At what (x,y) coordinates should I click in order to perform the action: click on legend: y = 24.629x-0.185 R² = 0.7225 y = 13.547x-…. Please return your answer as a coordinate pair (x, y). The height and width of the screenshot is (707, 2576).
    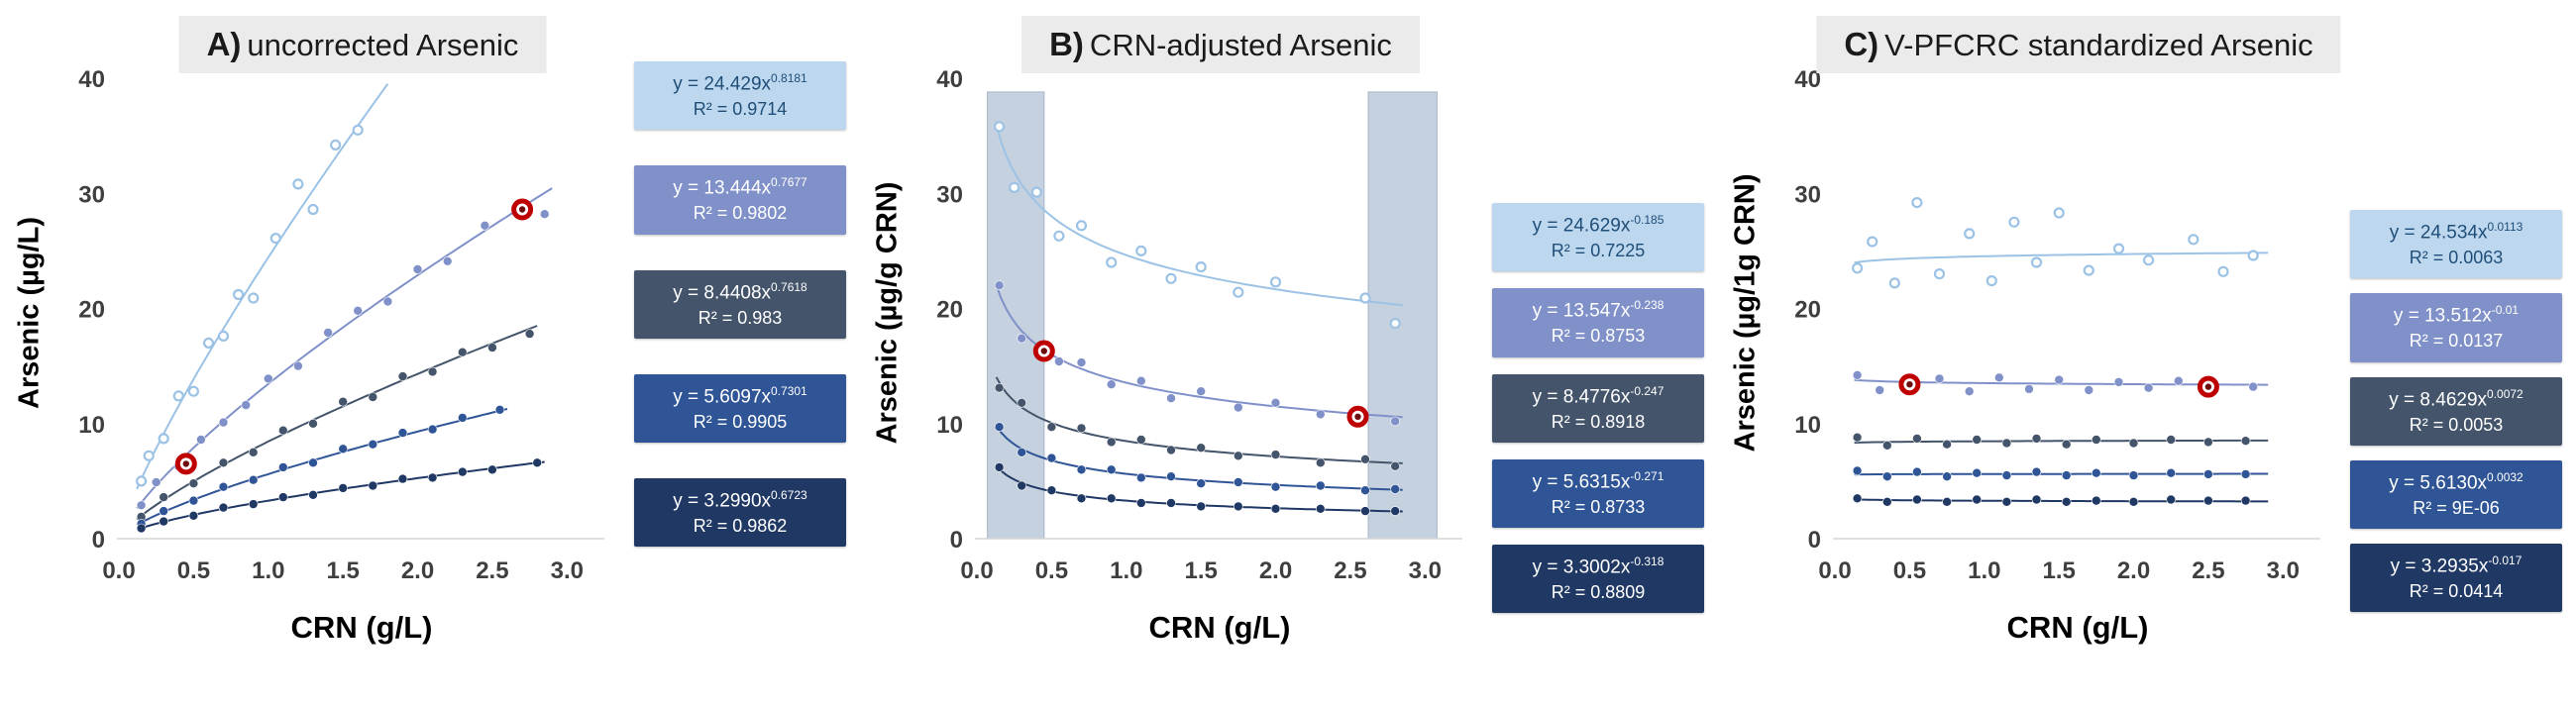
    Looking at the image, I should click on (1598, 409).